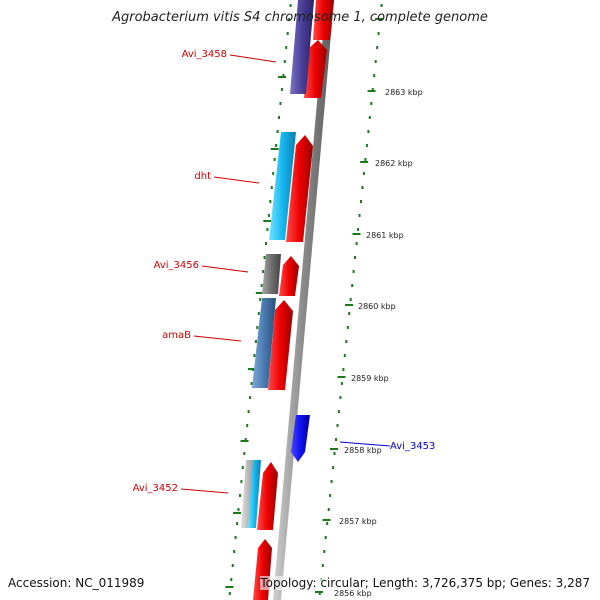  I want to click on gene-label-avi3458: Avi_3458, so click(204, 54).